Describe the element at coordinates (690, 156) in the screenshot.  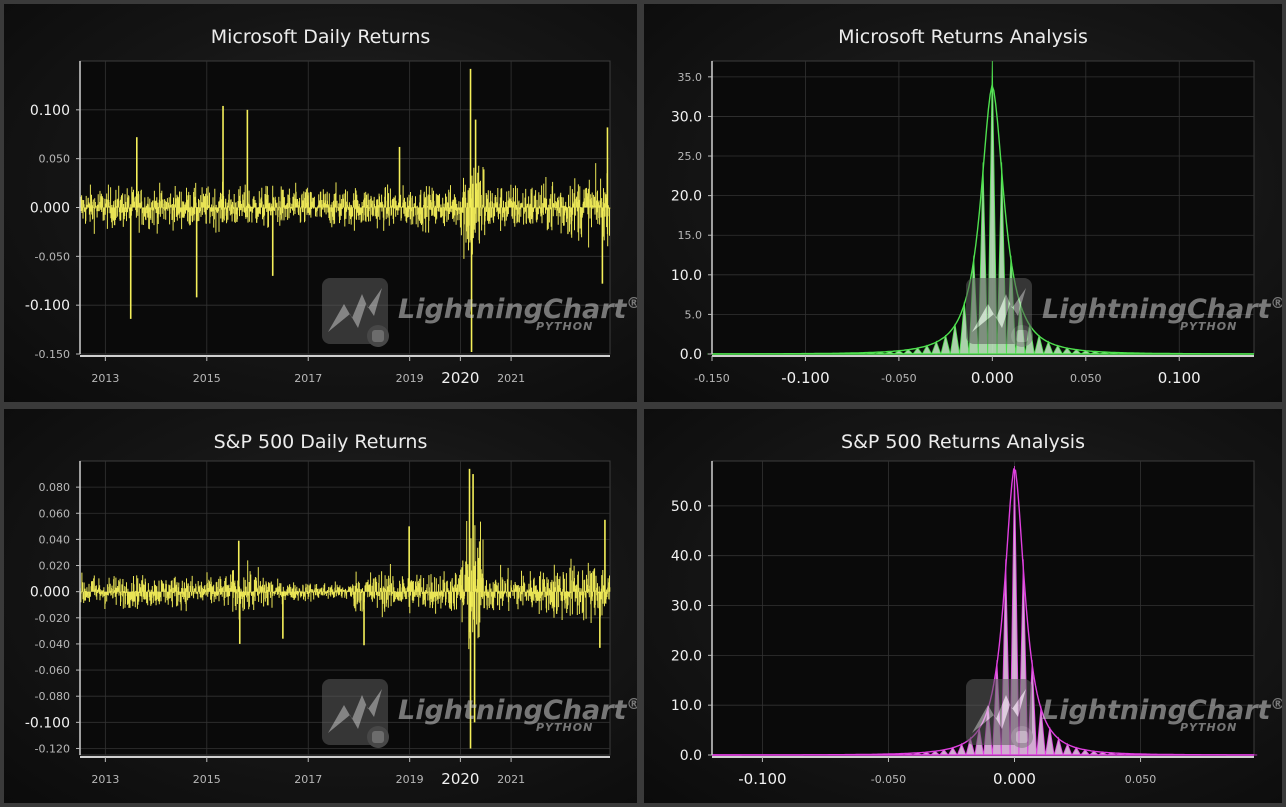
I see `y-tick-label: 25.0` at that location.